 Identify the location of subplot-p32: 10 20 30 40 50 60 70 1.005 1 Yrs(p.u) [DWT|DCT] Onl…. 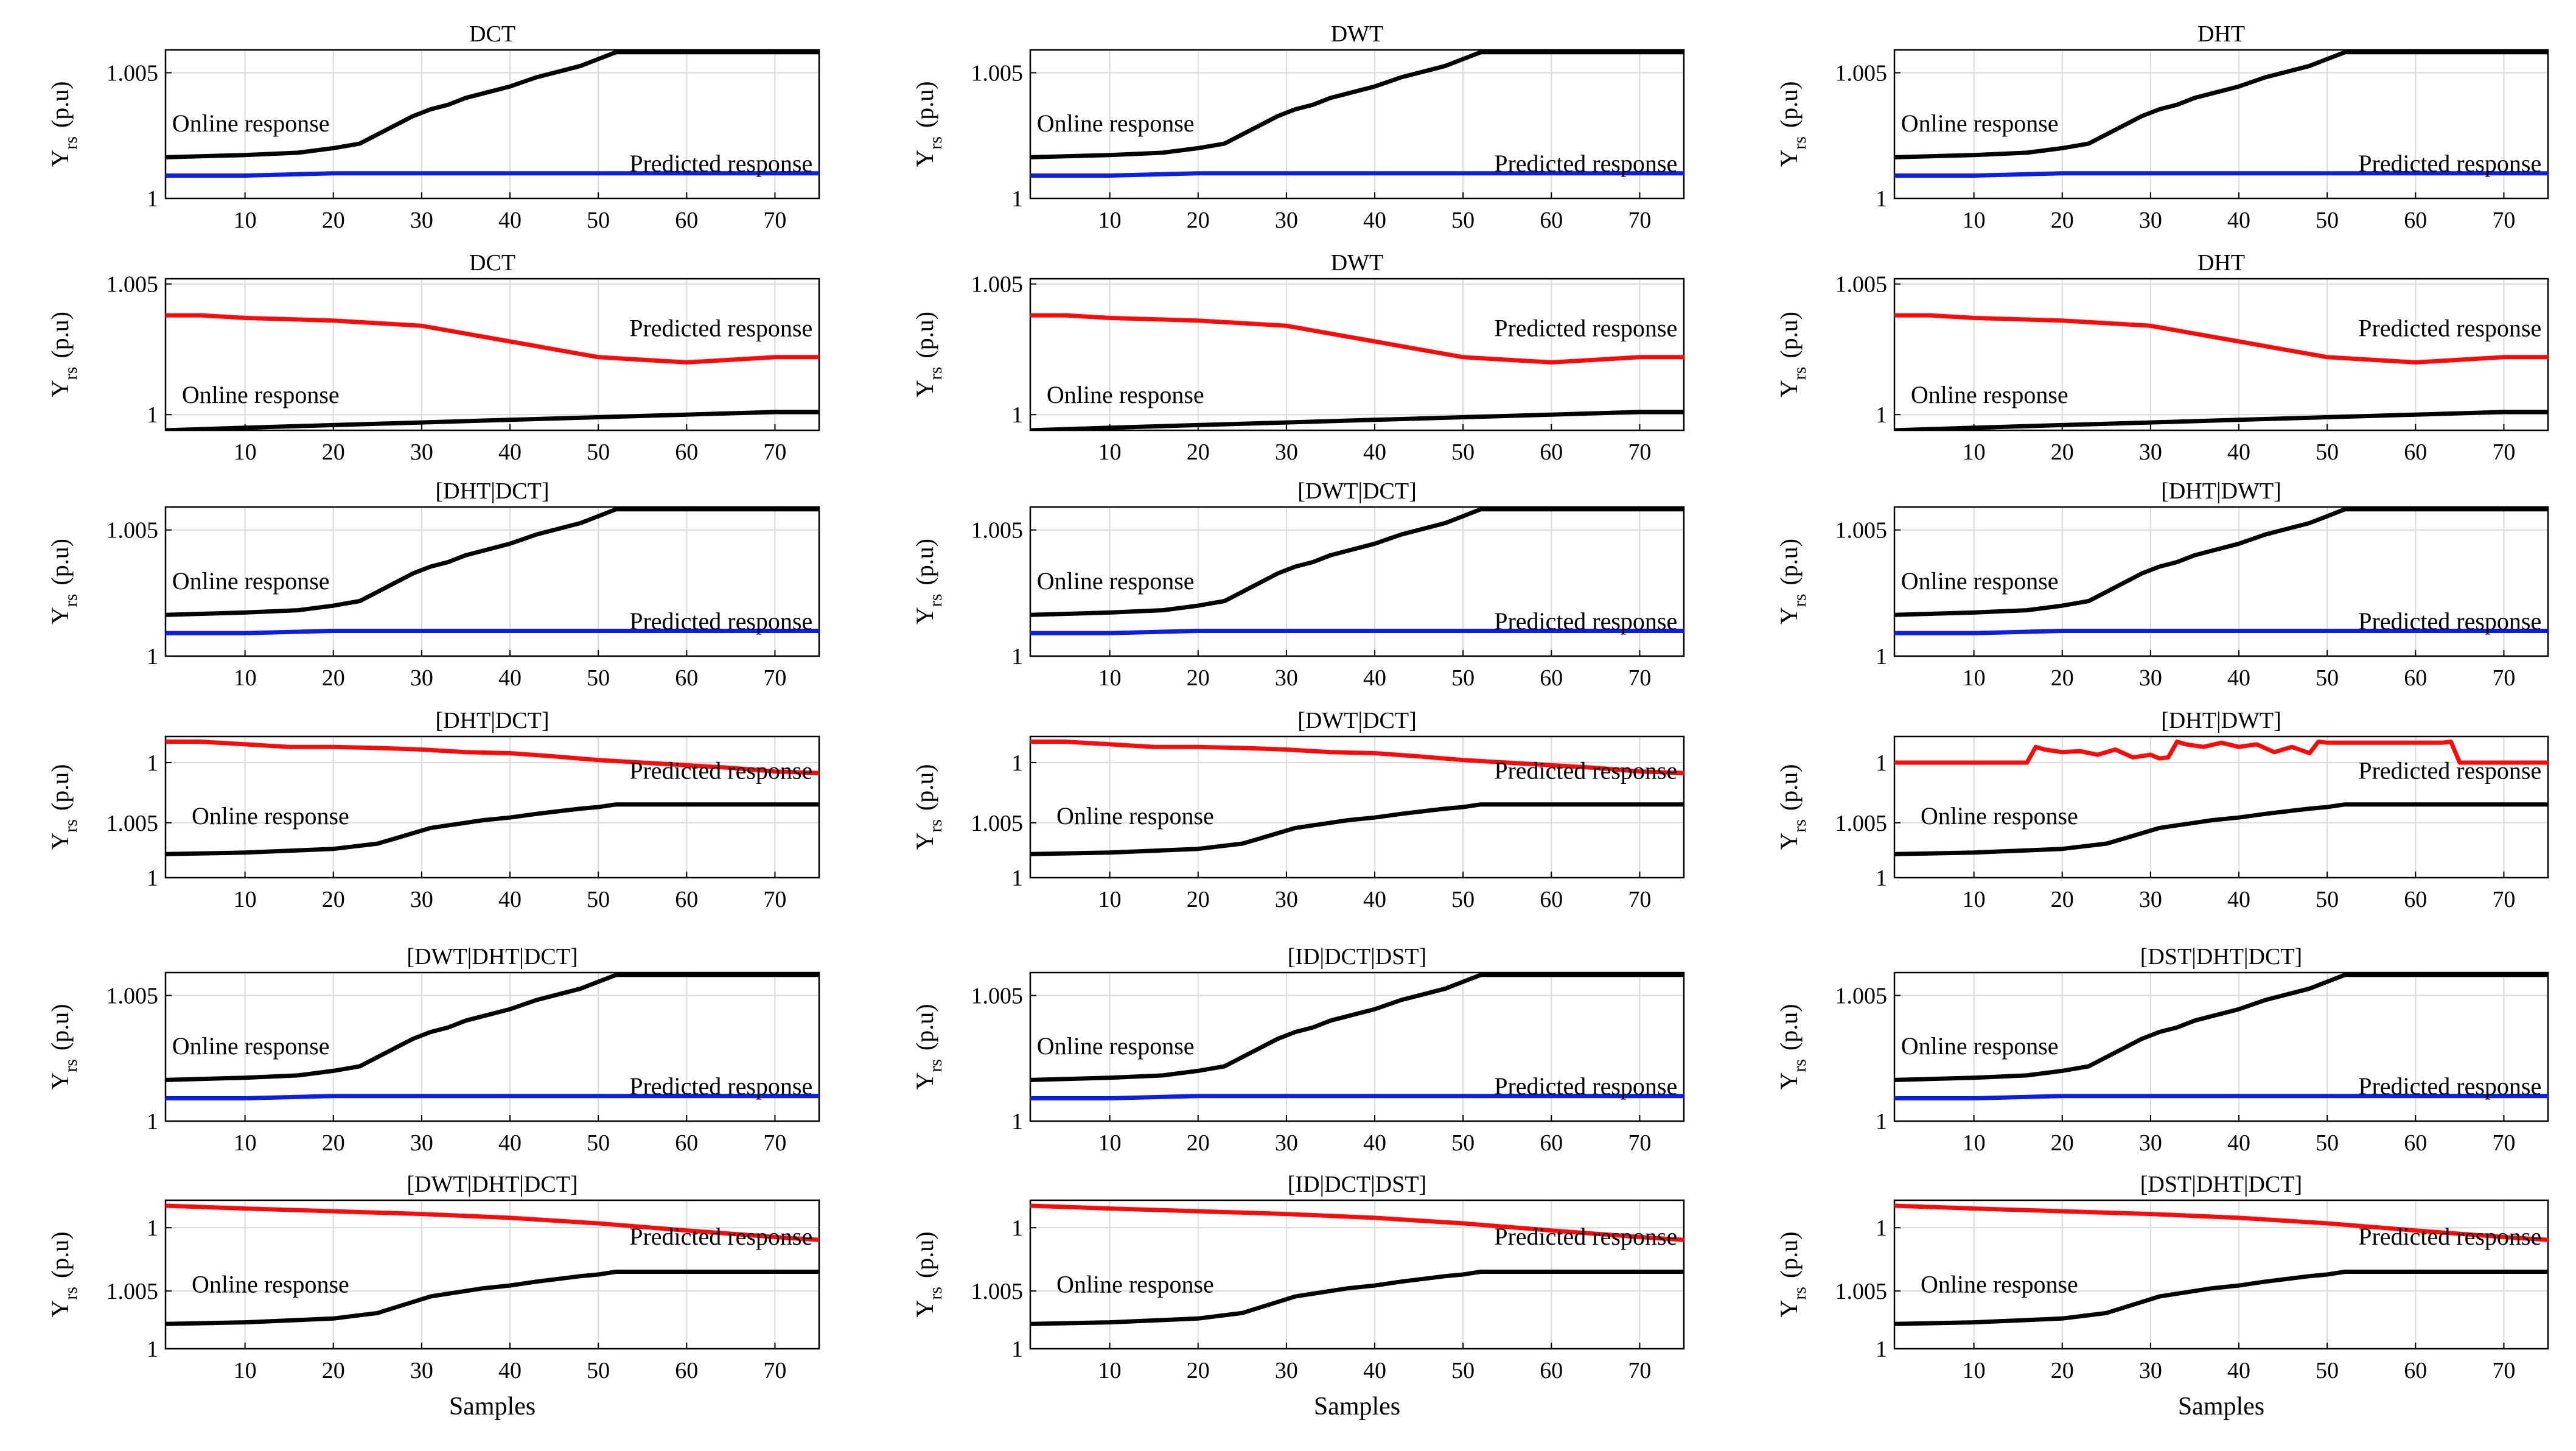
(1298, 584).